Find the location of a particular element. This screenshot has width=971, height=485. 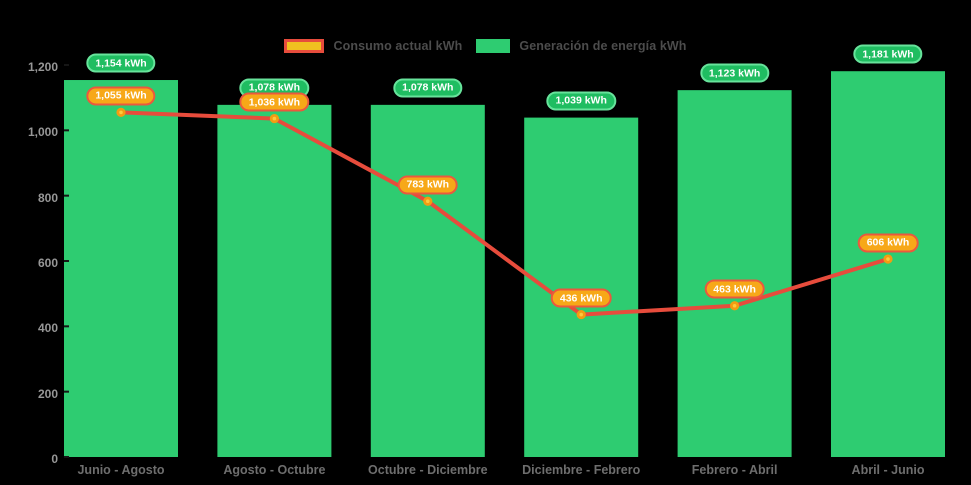

legend-label-consumo: Consumo actual kWh is located at coordinates (398, 46).